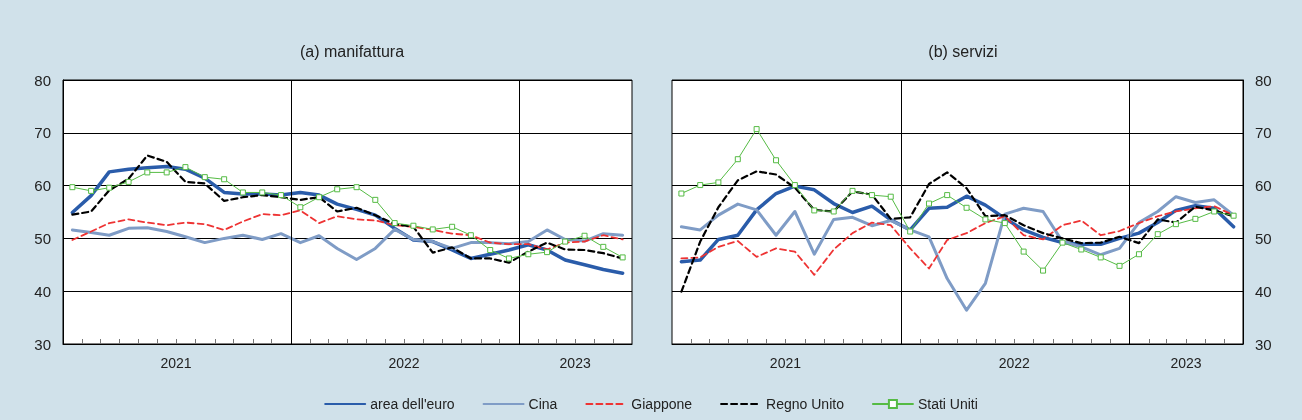 This screenshot has width=1302, height=420. I want to click on legend-label: area dell'euro, so click(412, 404).